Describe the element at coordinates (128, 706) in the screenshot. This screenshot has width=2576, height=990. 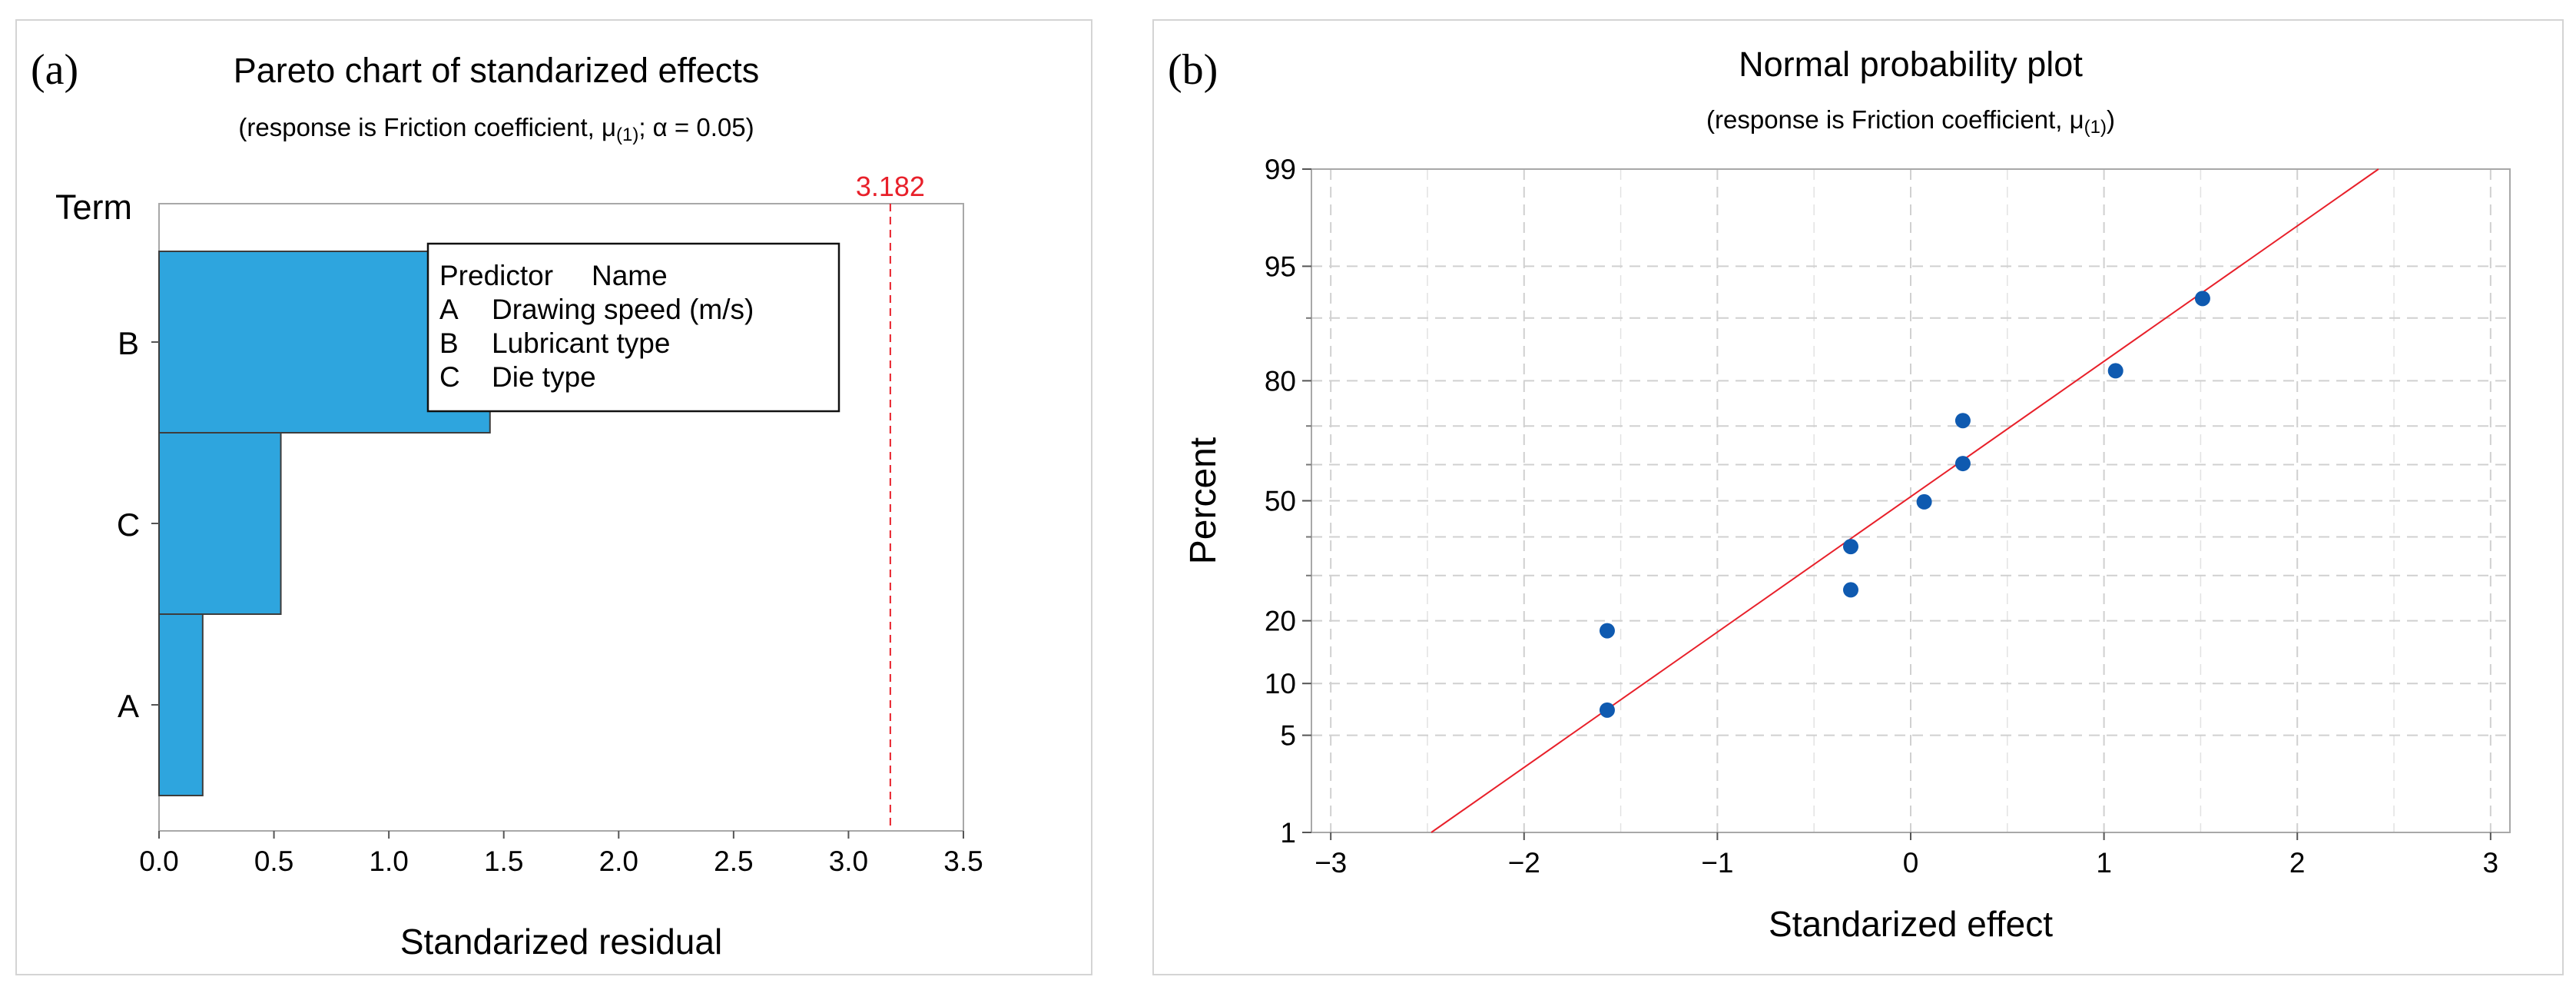
I see `y-tick-label: A` at that location.